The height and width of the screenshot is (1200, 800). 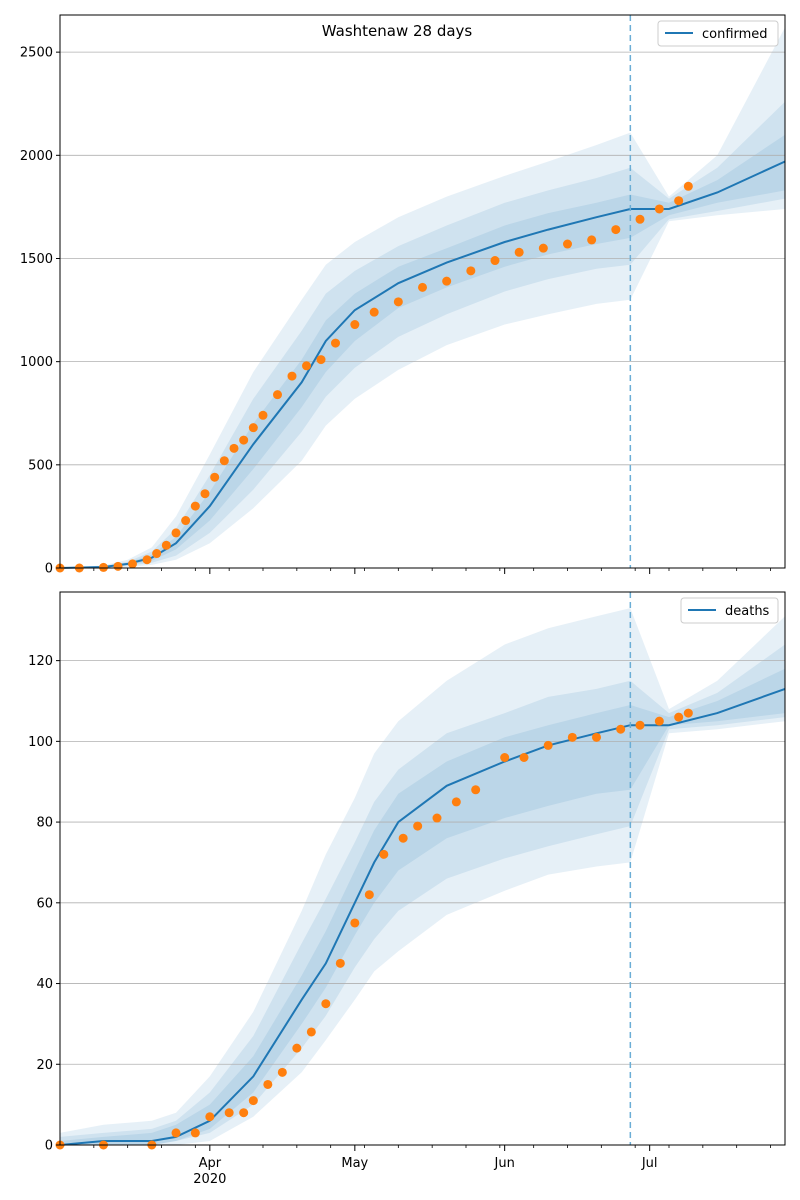 What do you see at coordinates (36, 53) in the screenshot?
I see `y-tick-label: 2500` at bounding box center [36, 53].